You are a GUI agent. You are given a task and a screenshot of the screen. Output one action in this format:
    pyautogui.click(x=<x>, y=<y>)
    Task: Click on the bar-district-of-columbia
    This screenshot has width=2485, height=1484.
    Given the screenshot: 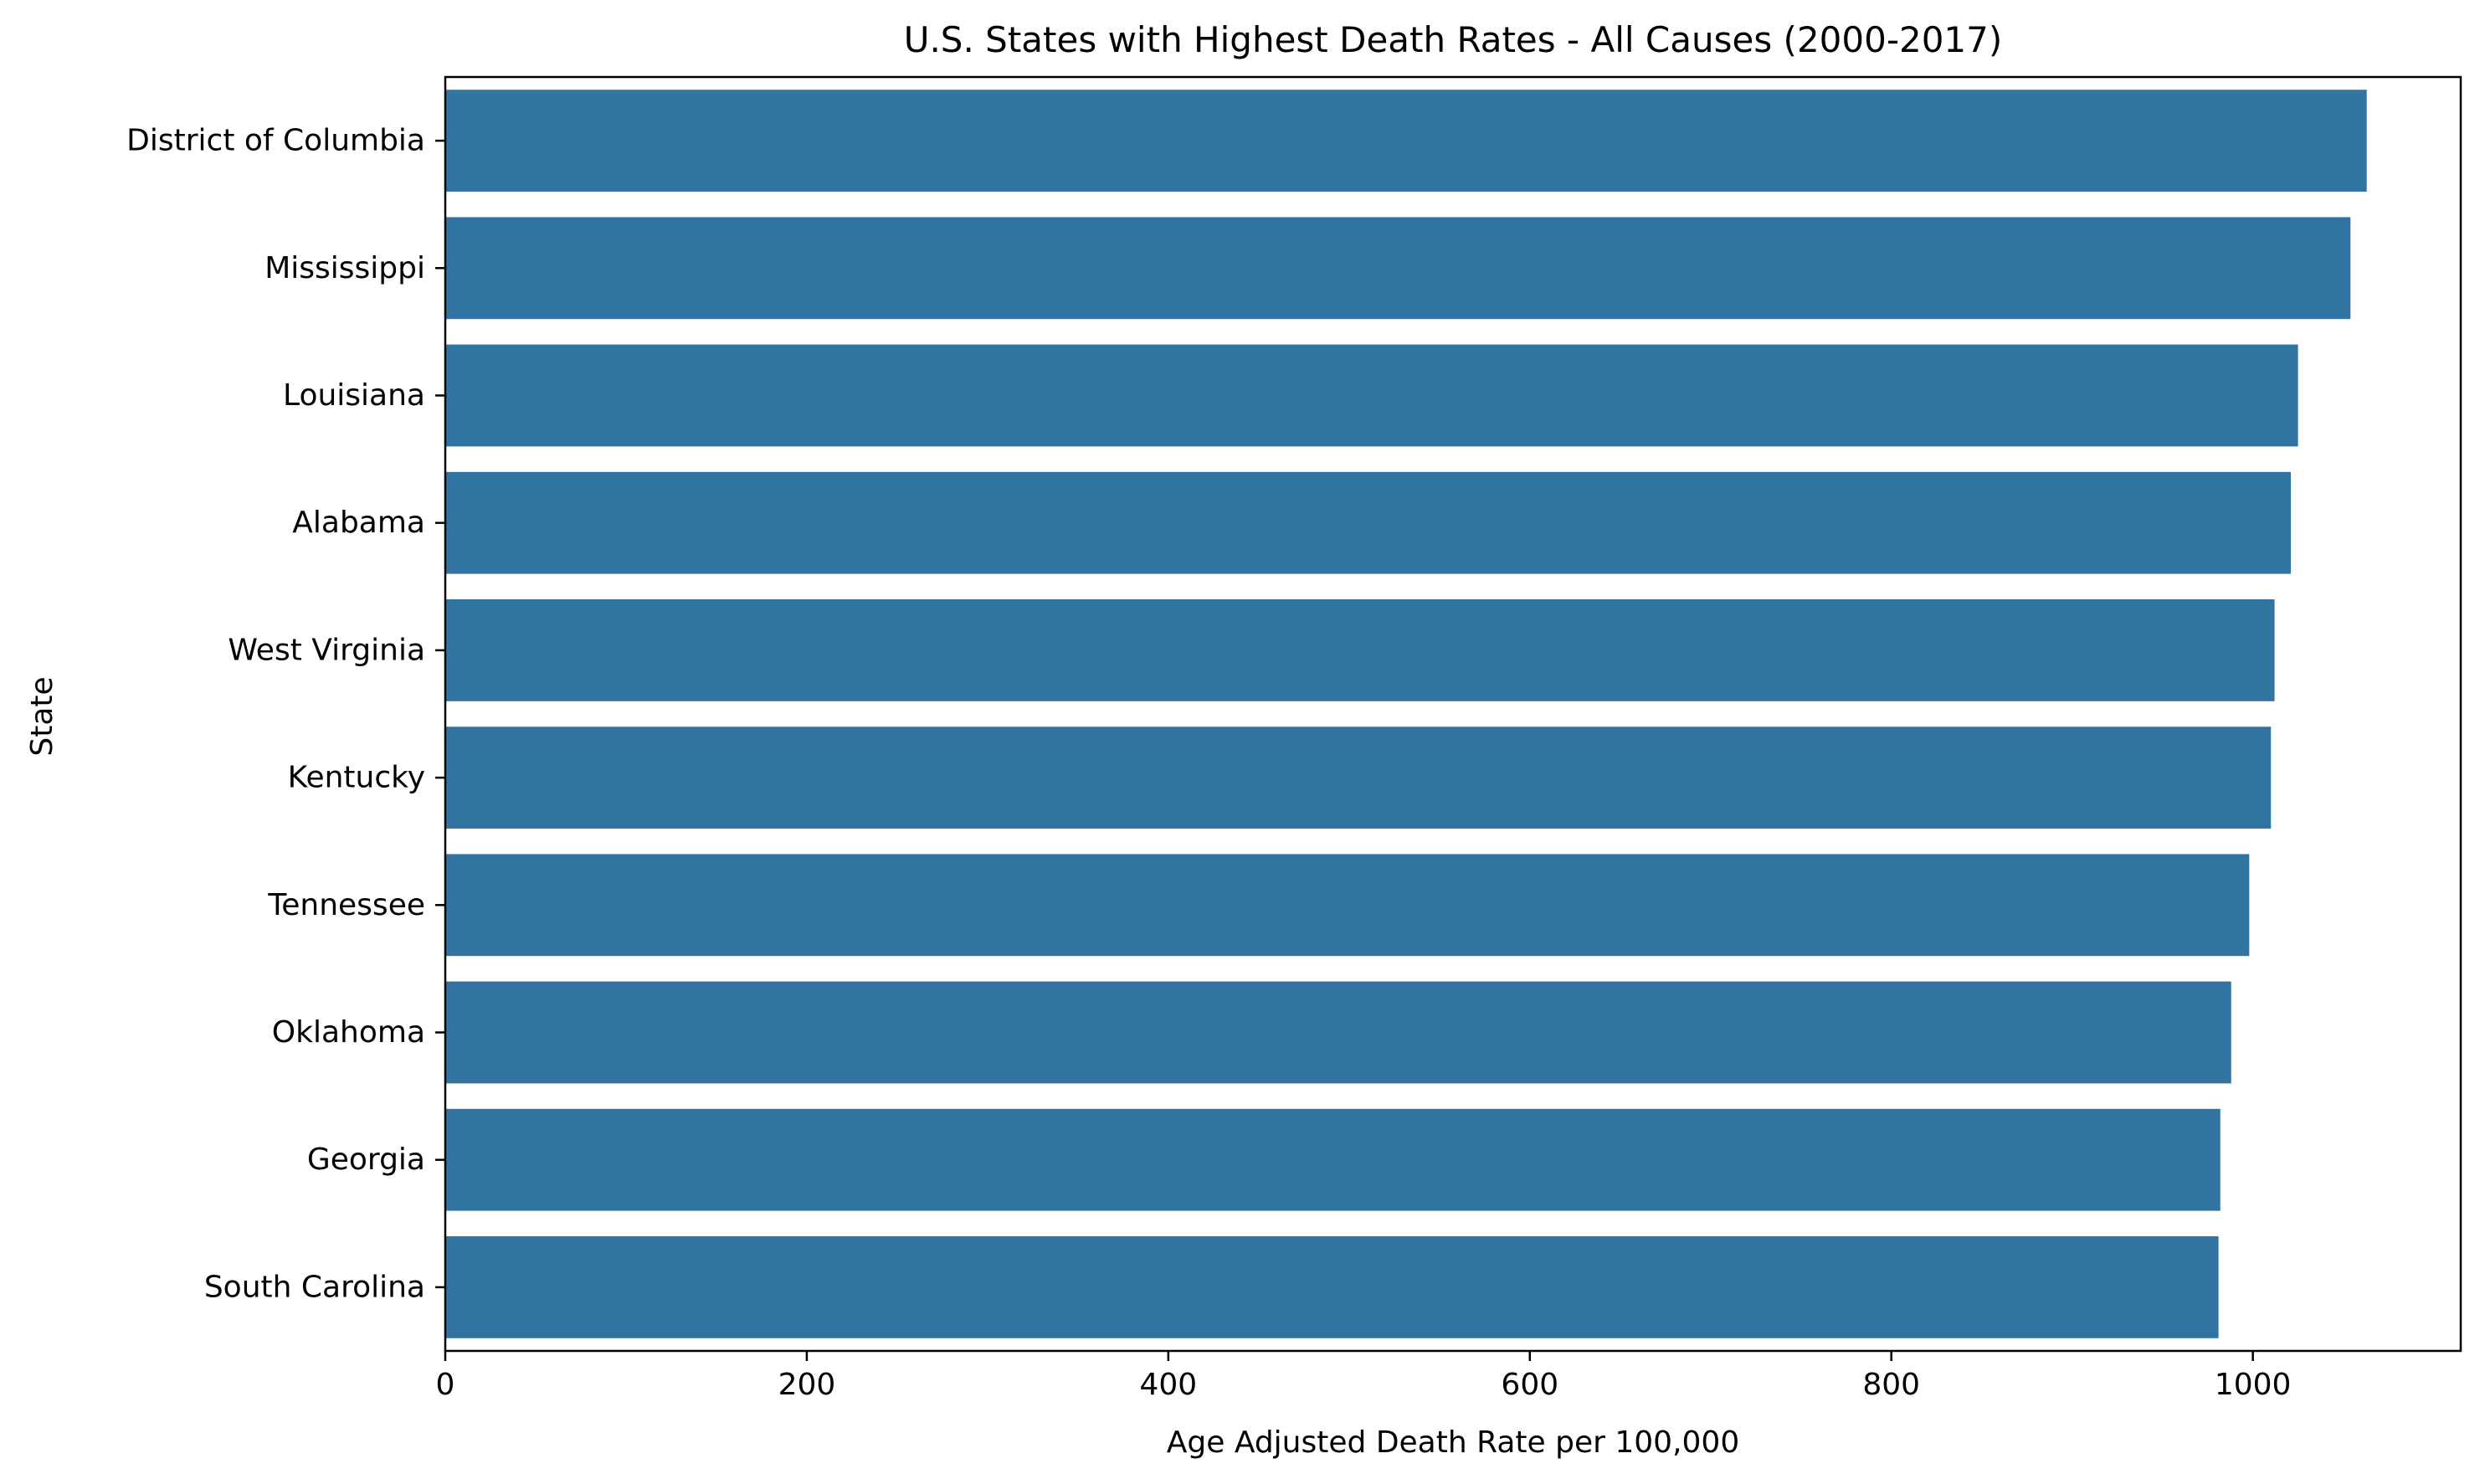 What is the action you would take?
    pyautogui.click(x=1406, y=141)
    